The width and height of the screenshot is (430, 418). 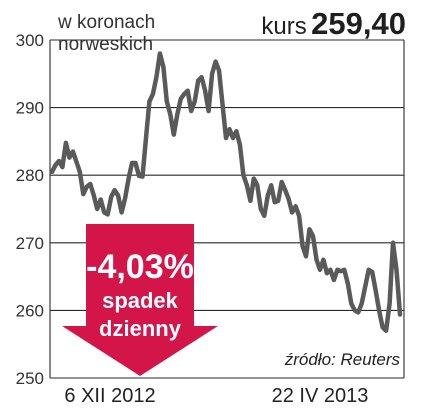 What do you see at coordinates (342, 359) in the screenshot?
I see `source-credit: źródło: Reuters` at bounding box center [342, 359].